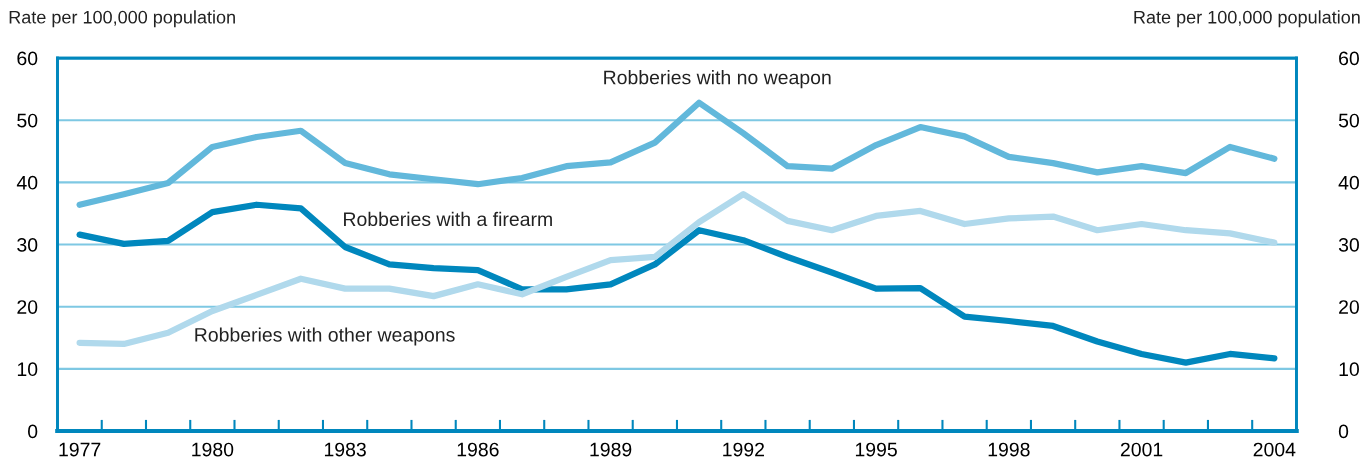 This screenshot has height=468, width=1369. What do you see at coordinates (876, 449) in the screenshot?
I see `x-tick-label: 1995` at bounding box center [876, 449].